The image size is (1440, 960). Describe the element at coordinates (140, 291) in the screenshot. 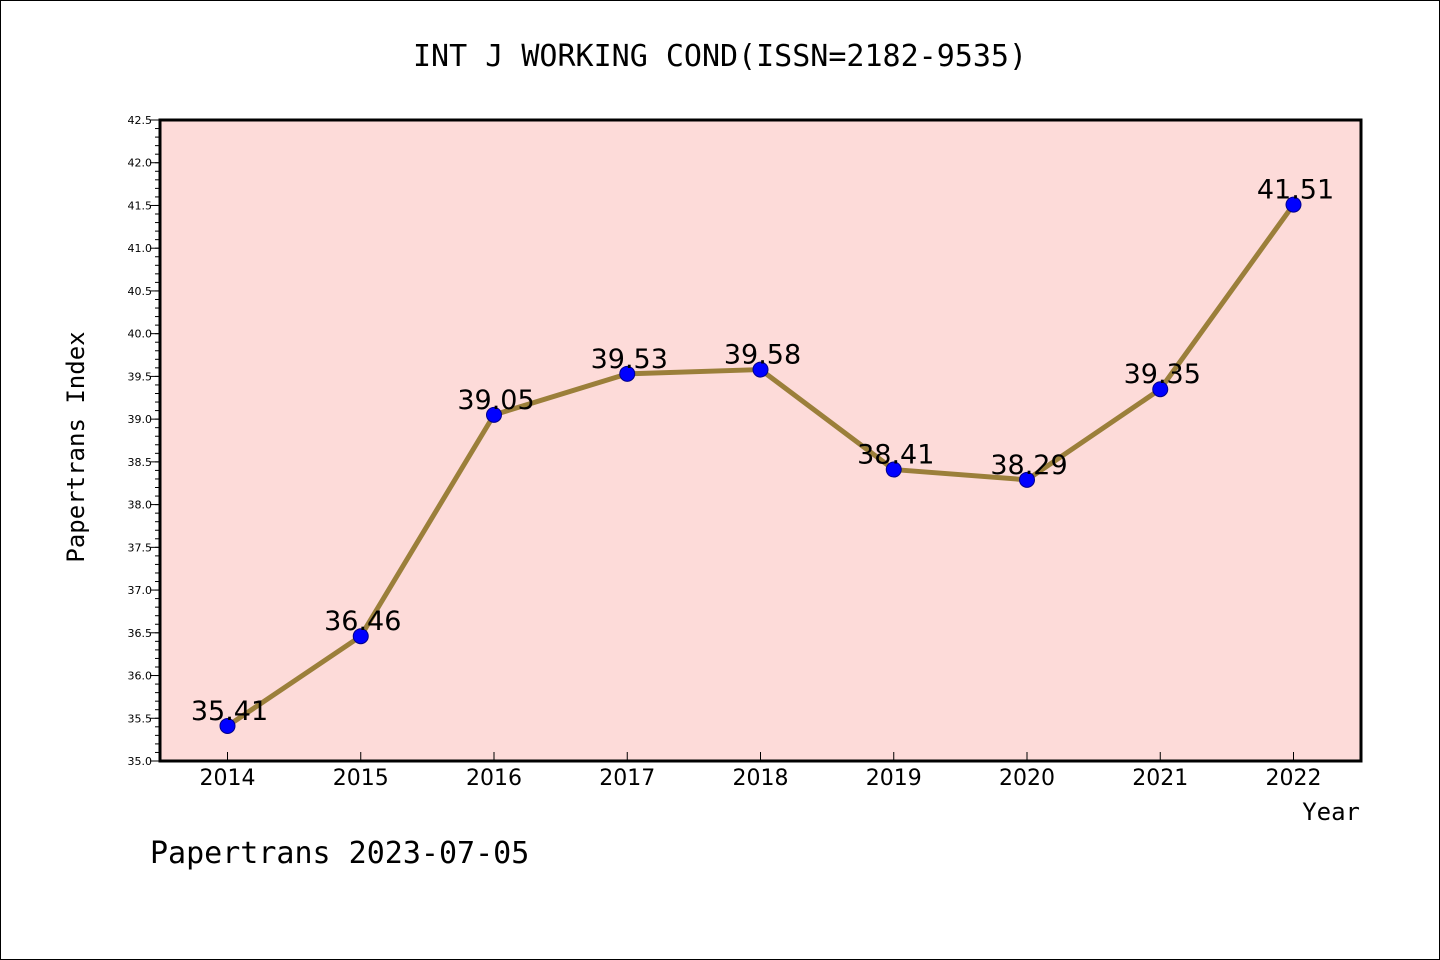

I see `y-tick-label: 40.5` at that location.